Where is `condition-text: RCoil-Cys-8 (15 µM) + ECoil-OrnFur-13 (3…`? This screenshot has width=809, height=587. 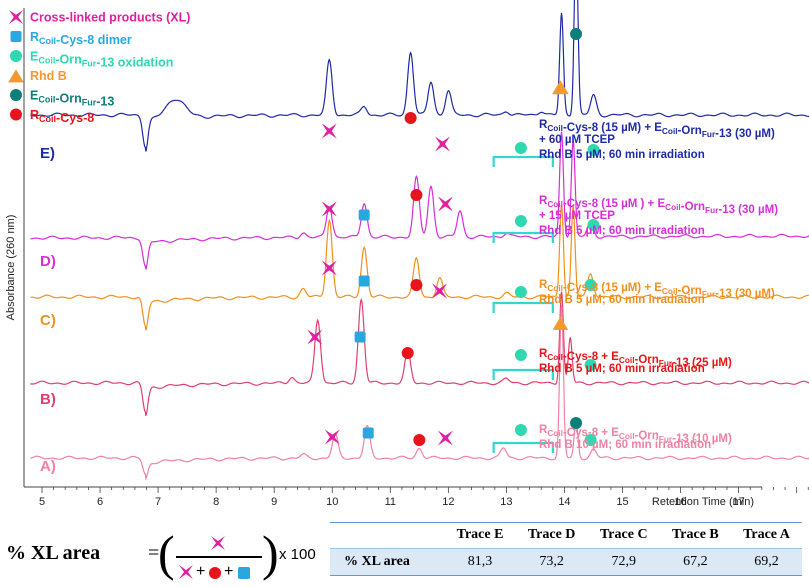 condition-text: RCoil-Cys-8 (15 µM) + ECoil-OrnFur-13 (3… is located at coordinates (657, 129).